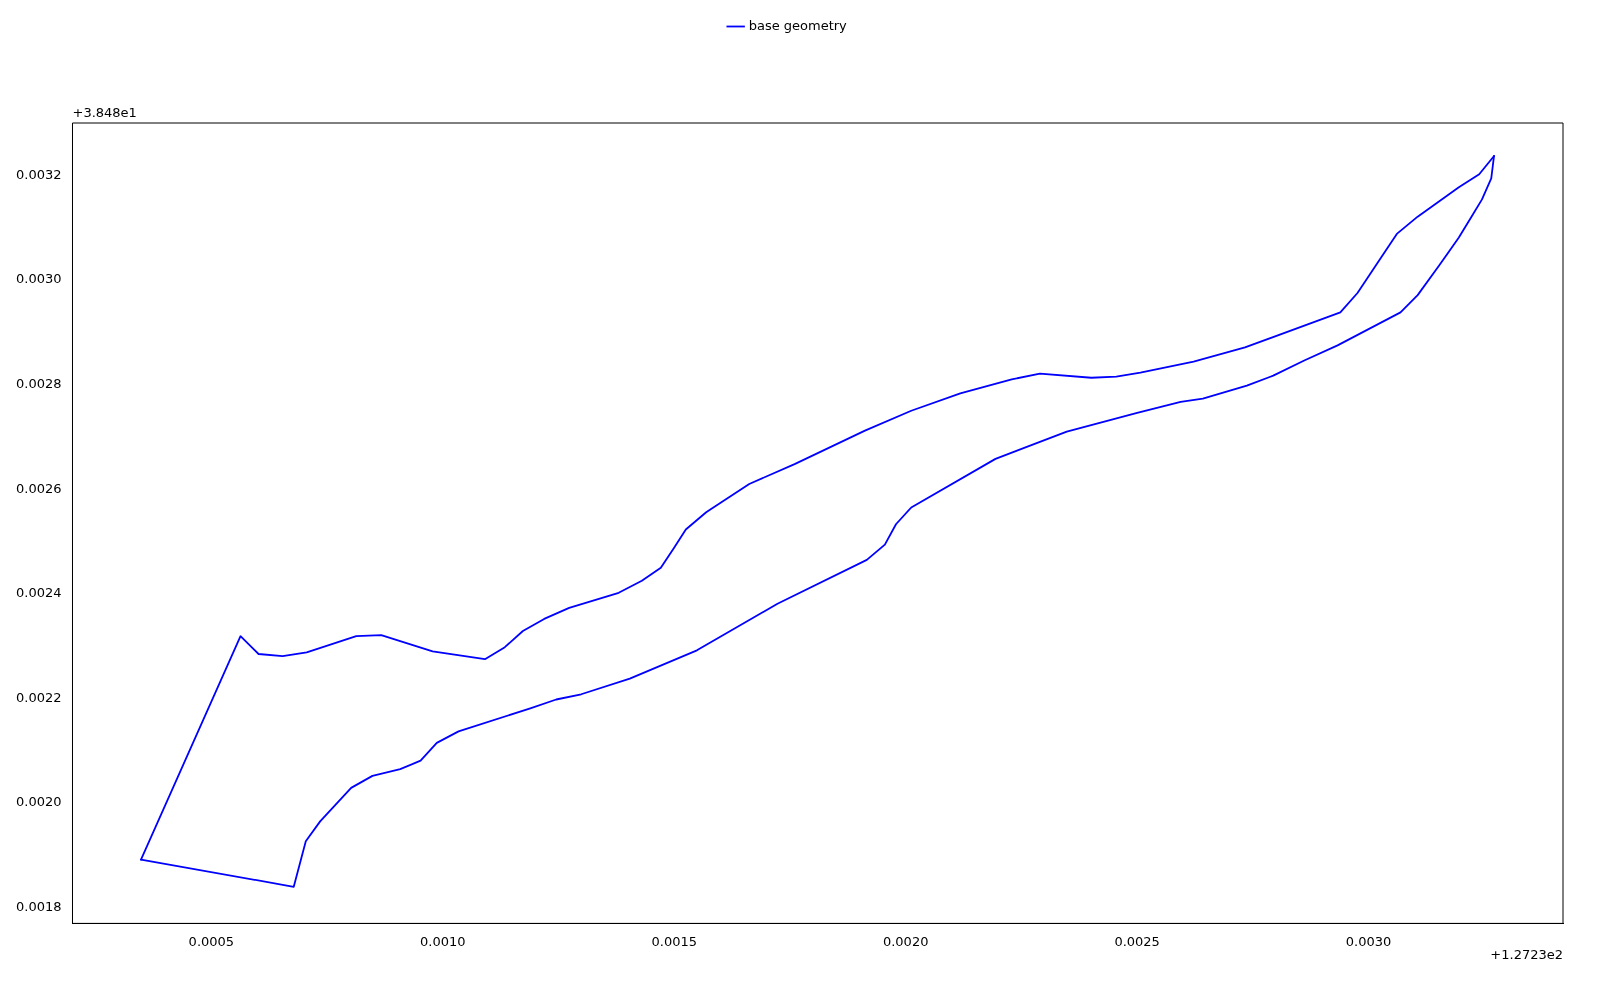 This screenshot has width=1600, height=1000. I want to click on x-tick-label: 0.0025, so click(1137, 941).